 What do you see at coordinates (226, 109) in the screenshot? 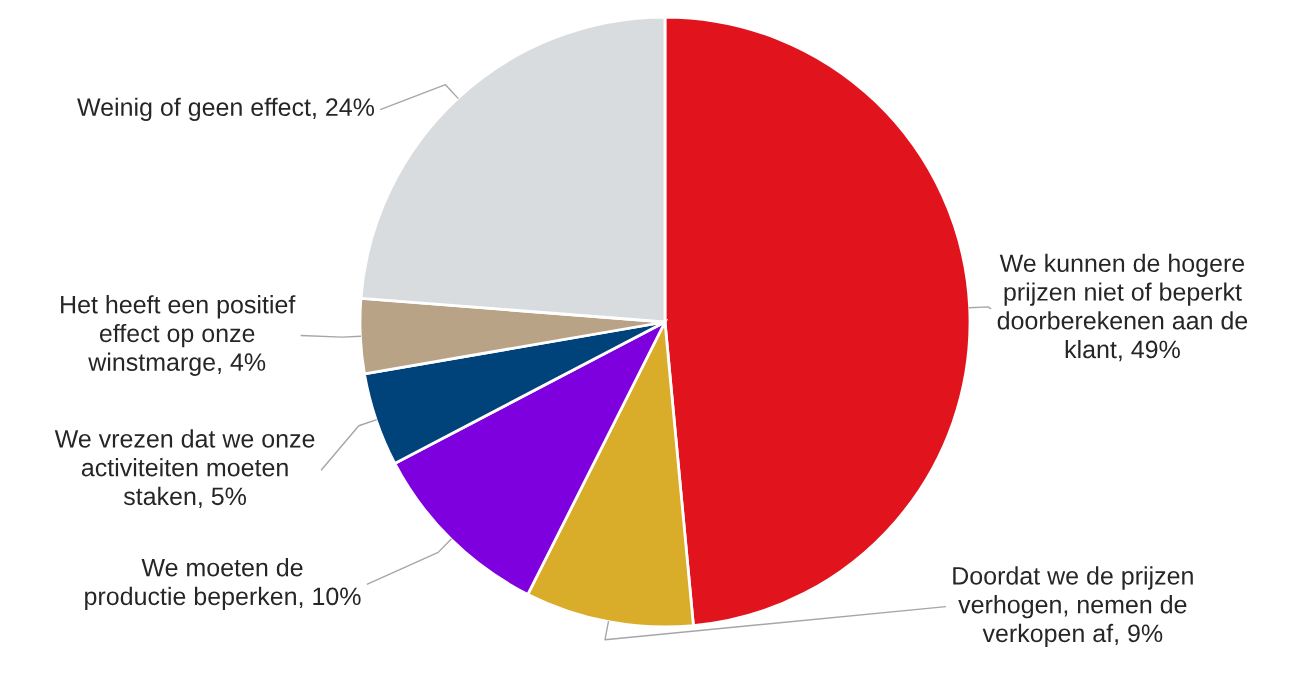
I see `slice-label: Weinig of geen effect, 24%` at bounding box center [226, 109].